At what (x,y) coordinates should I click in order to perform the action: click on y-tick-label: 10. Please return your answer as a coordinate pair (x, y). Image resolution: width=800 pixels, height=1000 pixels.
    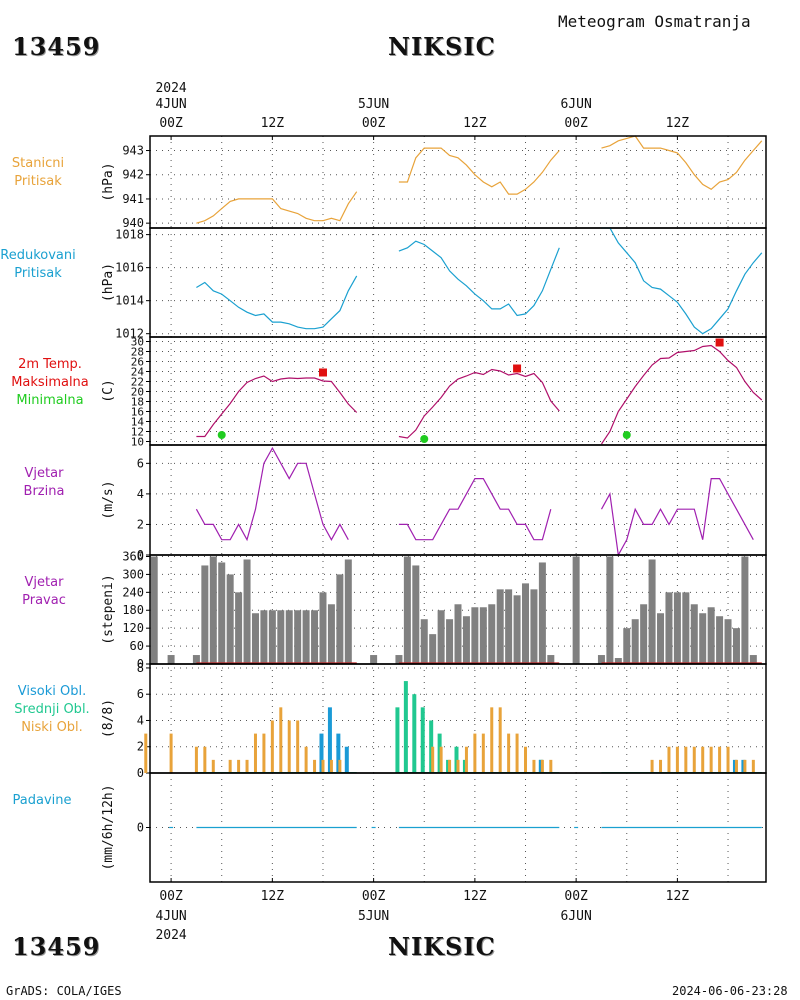
    Looking at the image, I should click on (137, 442).